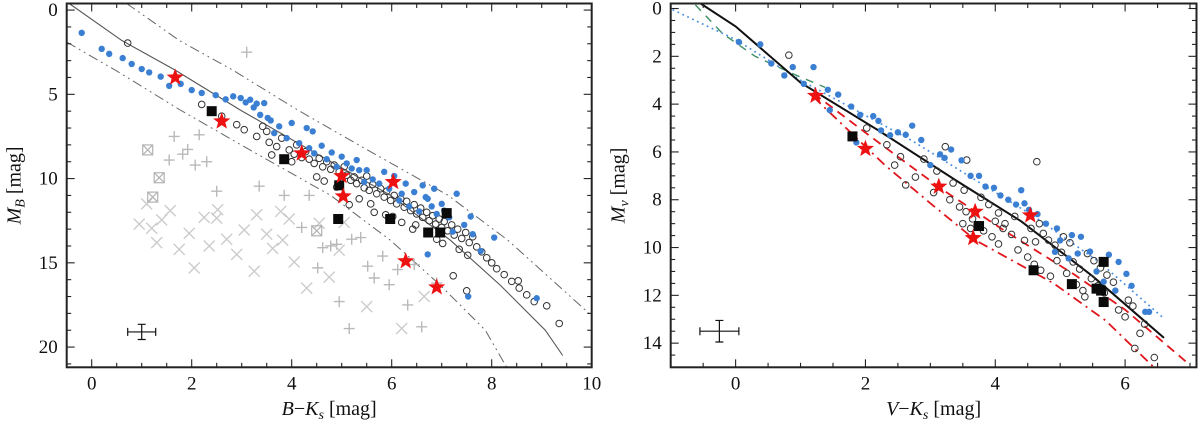  Describe the element at coordinates (657, 104) in the screenshot. I see `y-tick-label: 4` at that location.